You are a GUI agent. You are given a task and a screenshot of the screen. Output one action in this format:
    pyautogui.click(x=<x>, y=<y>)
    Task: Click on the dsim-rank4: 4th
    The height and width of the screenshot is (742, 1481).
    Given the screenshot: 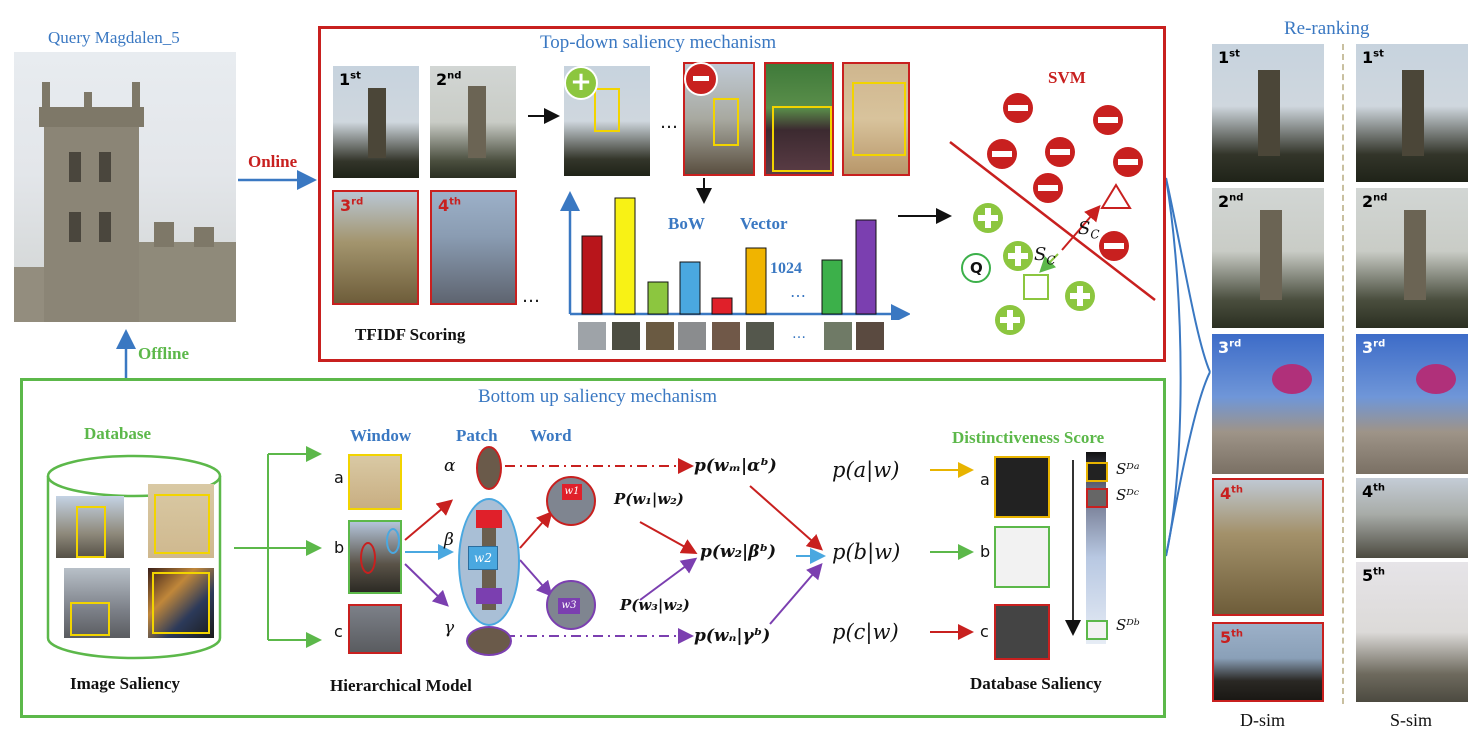 What is the action you would take?
    pyautogui.click(x=1268, y=547)
    